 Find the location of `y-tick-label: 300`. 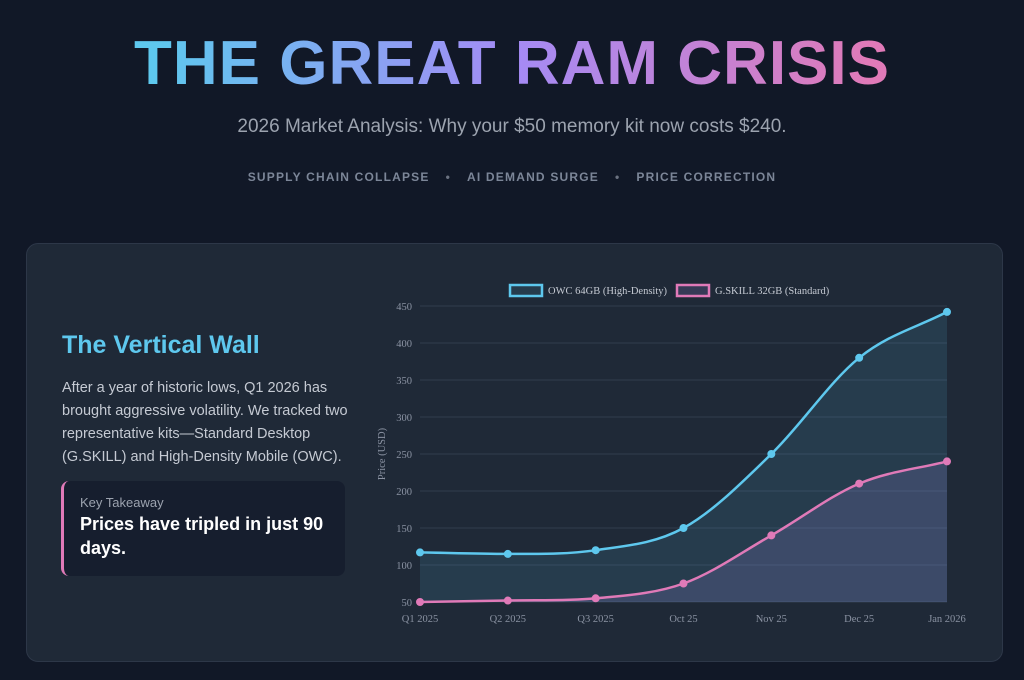

y-tick-label: 300 is located at coordinates (404, 418).